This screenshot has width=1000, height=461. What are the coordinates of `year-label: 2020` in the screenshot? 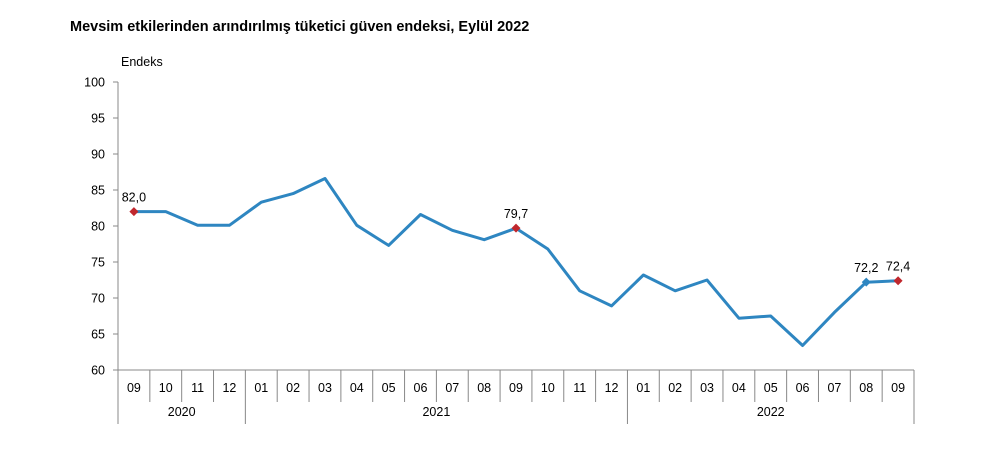 It's located at (182, 412).